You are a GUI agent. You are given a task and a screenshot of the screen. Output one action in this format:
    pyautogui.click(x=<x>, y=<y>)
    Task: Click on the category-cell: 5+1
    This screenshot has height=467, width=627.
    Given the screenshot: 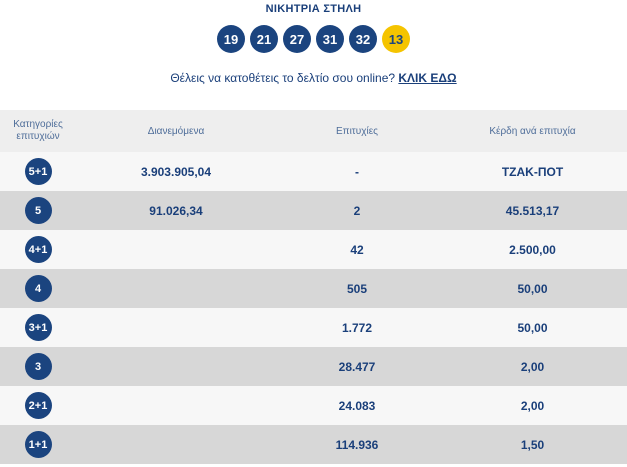 What is the action you would take?
    pyautogui.click(x=38, y=171)
    